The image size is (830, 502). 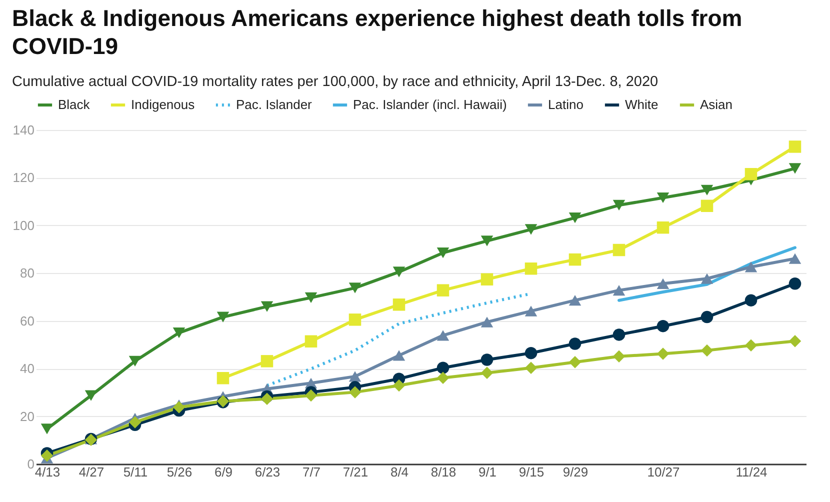 I want to click on x-tick-label: 9/15, so click(x=531, y=472).